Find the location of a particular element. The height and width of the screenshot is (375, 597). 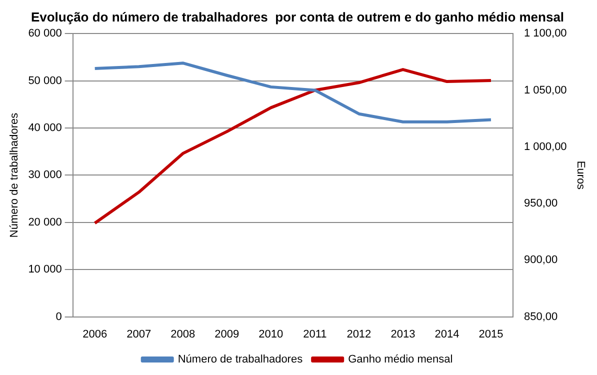

y2-tick-label: 850,00 is located at coordinates (541, 316).